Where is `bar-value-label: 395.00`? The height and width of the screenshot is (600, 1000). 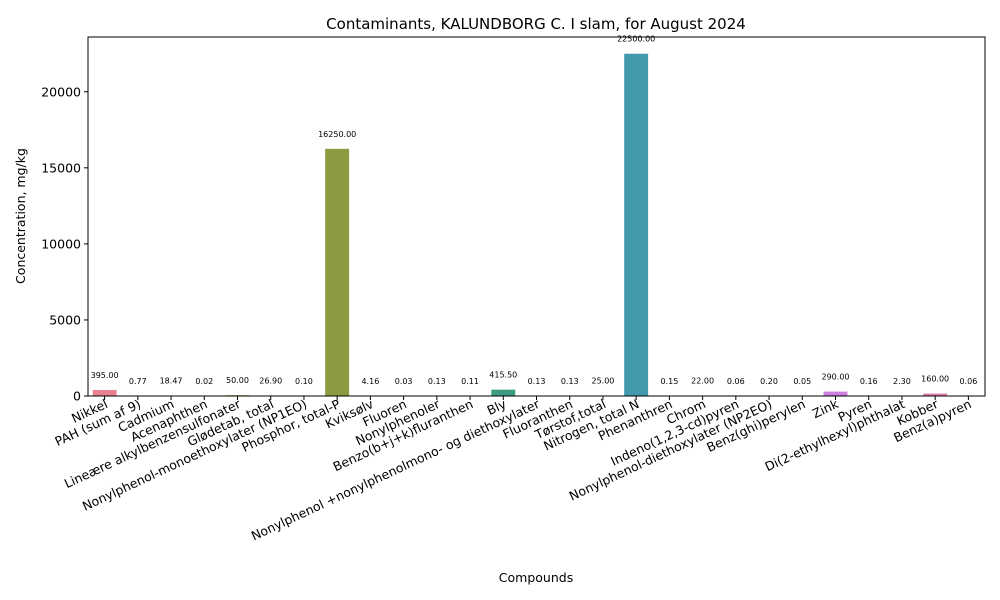
bar-value-label: 395.00 is located at coordinates (105, 375).